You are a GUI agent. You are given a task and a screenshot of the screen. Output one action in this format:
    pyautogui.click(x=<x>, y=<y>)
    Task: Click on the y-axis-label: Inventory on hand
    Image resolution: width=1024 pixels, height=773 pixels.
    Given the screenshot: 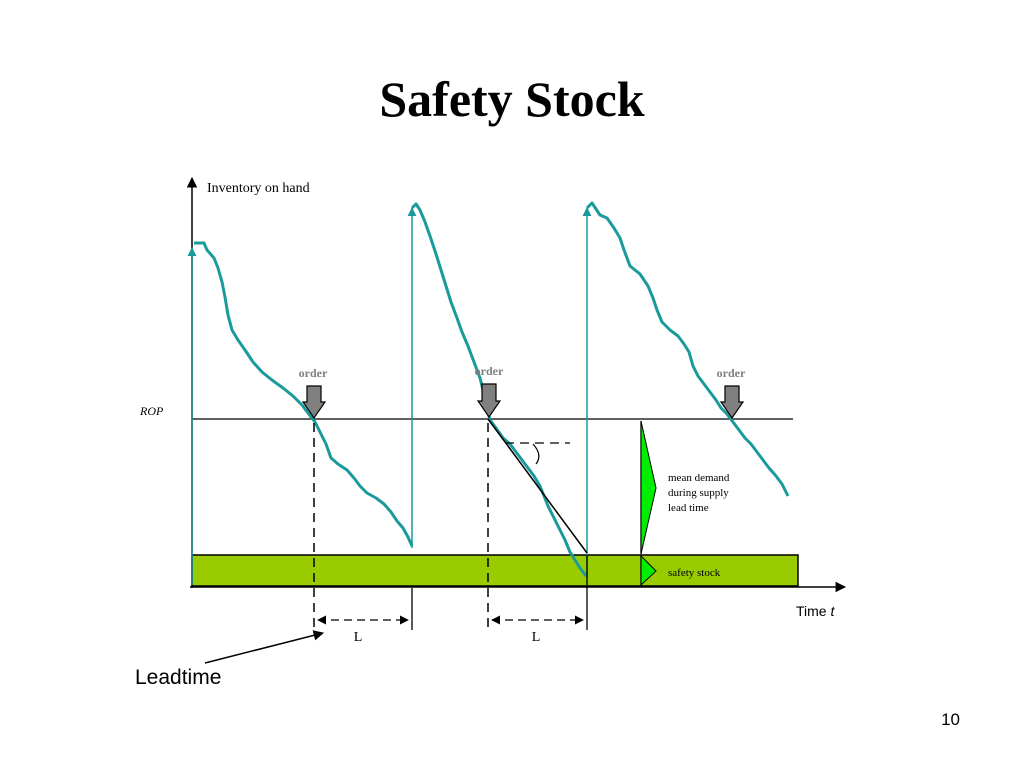 What is the action you would take?
    pyautogui.click(x=258, y=188)
    